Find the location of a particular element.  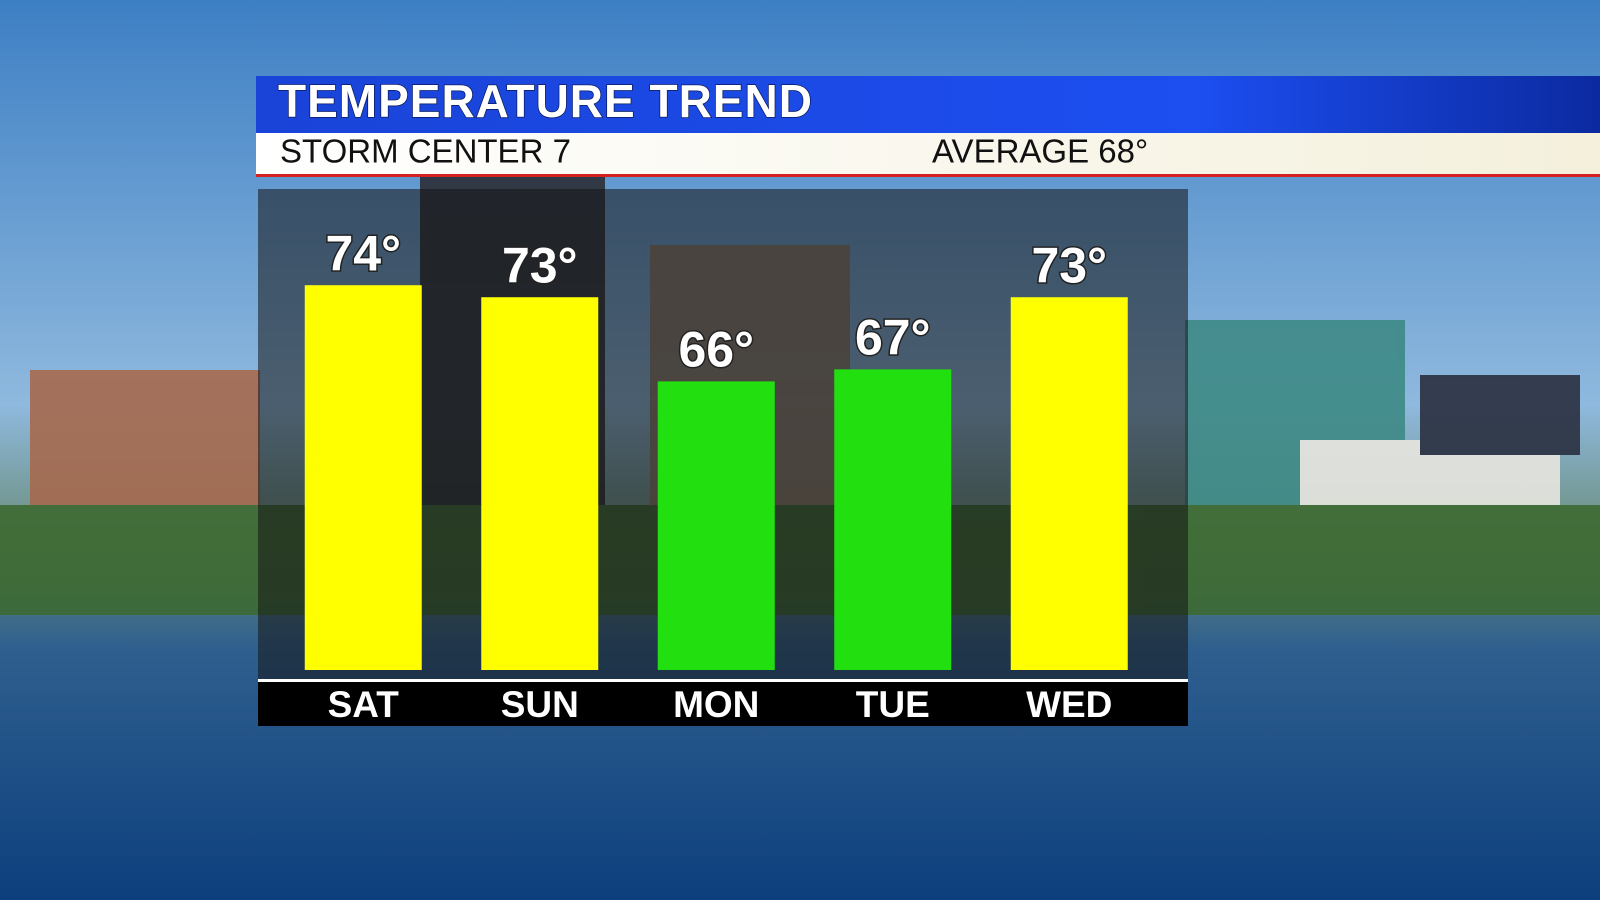

x-tick-label: TUE is located at coordinates (893, 704).